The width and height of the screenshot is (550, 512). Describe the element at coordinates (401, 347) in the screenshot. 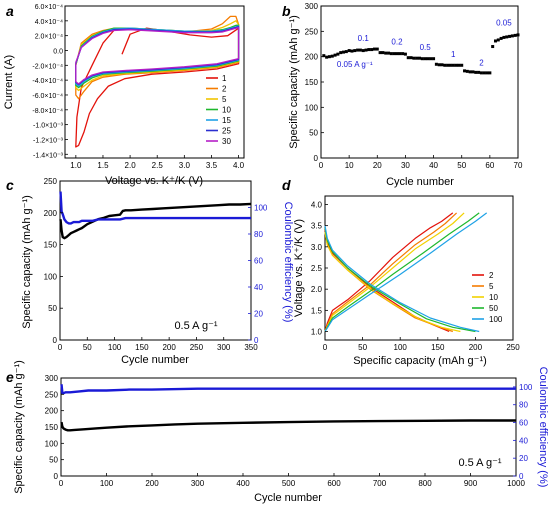

I see `panel-d-x-tick-label: 100` at that location.